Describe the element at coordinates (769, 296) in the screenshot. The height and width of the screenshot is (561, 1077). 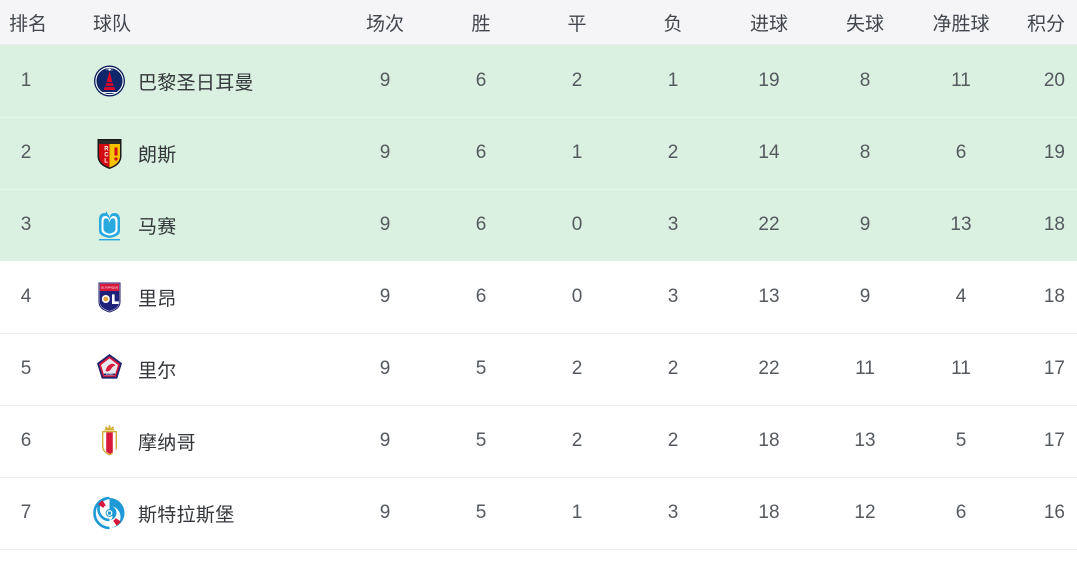
I see `cell-goals-for: 13` at that location.